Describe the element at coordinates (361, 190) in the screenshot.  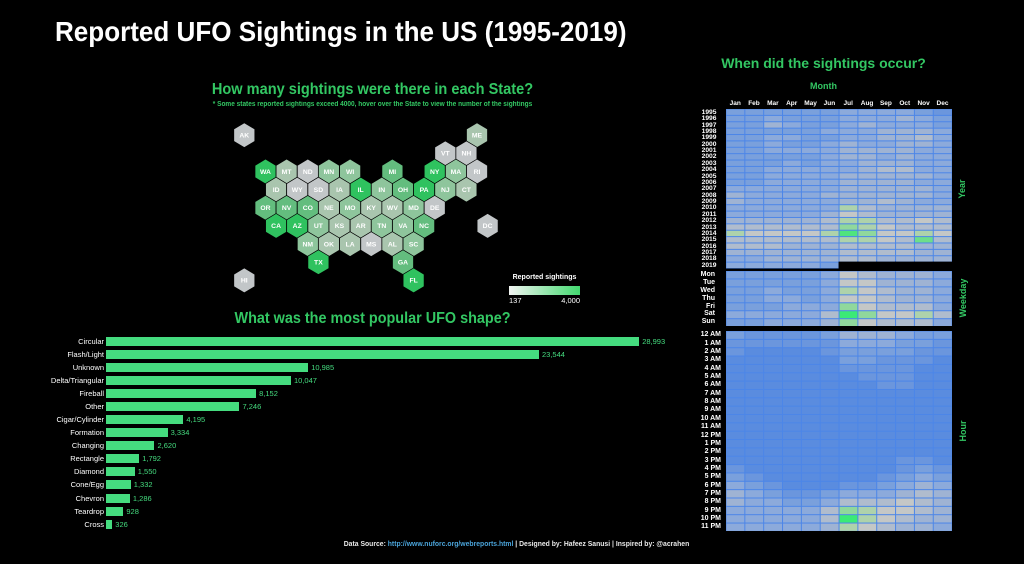
I see `svg-text: IL` at that location.